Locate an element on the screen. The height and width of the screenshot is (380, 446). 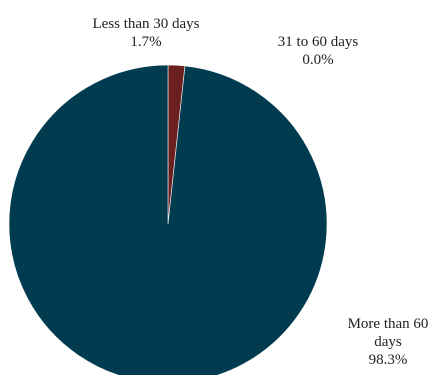
slice-label-line-1-0: 31 to 60 days is located at coordinates (318, 42).